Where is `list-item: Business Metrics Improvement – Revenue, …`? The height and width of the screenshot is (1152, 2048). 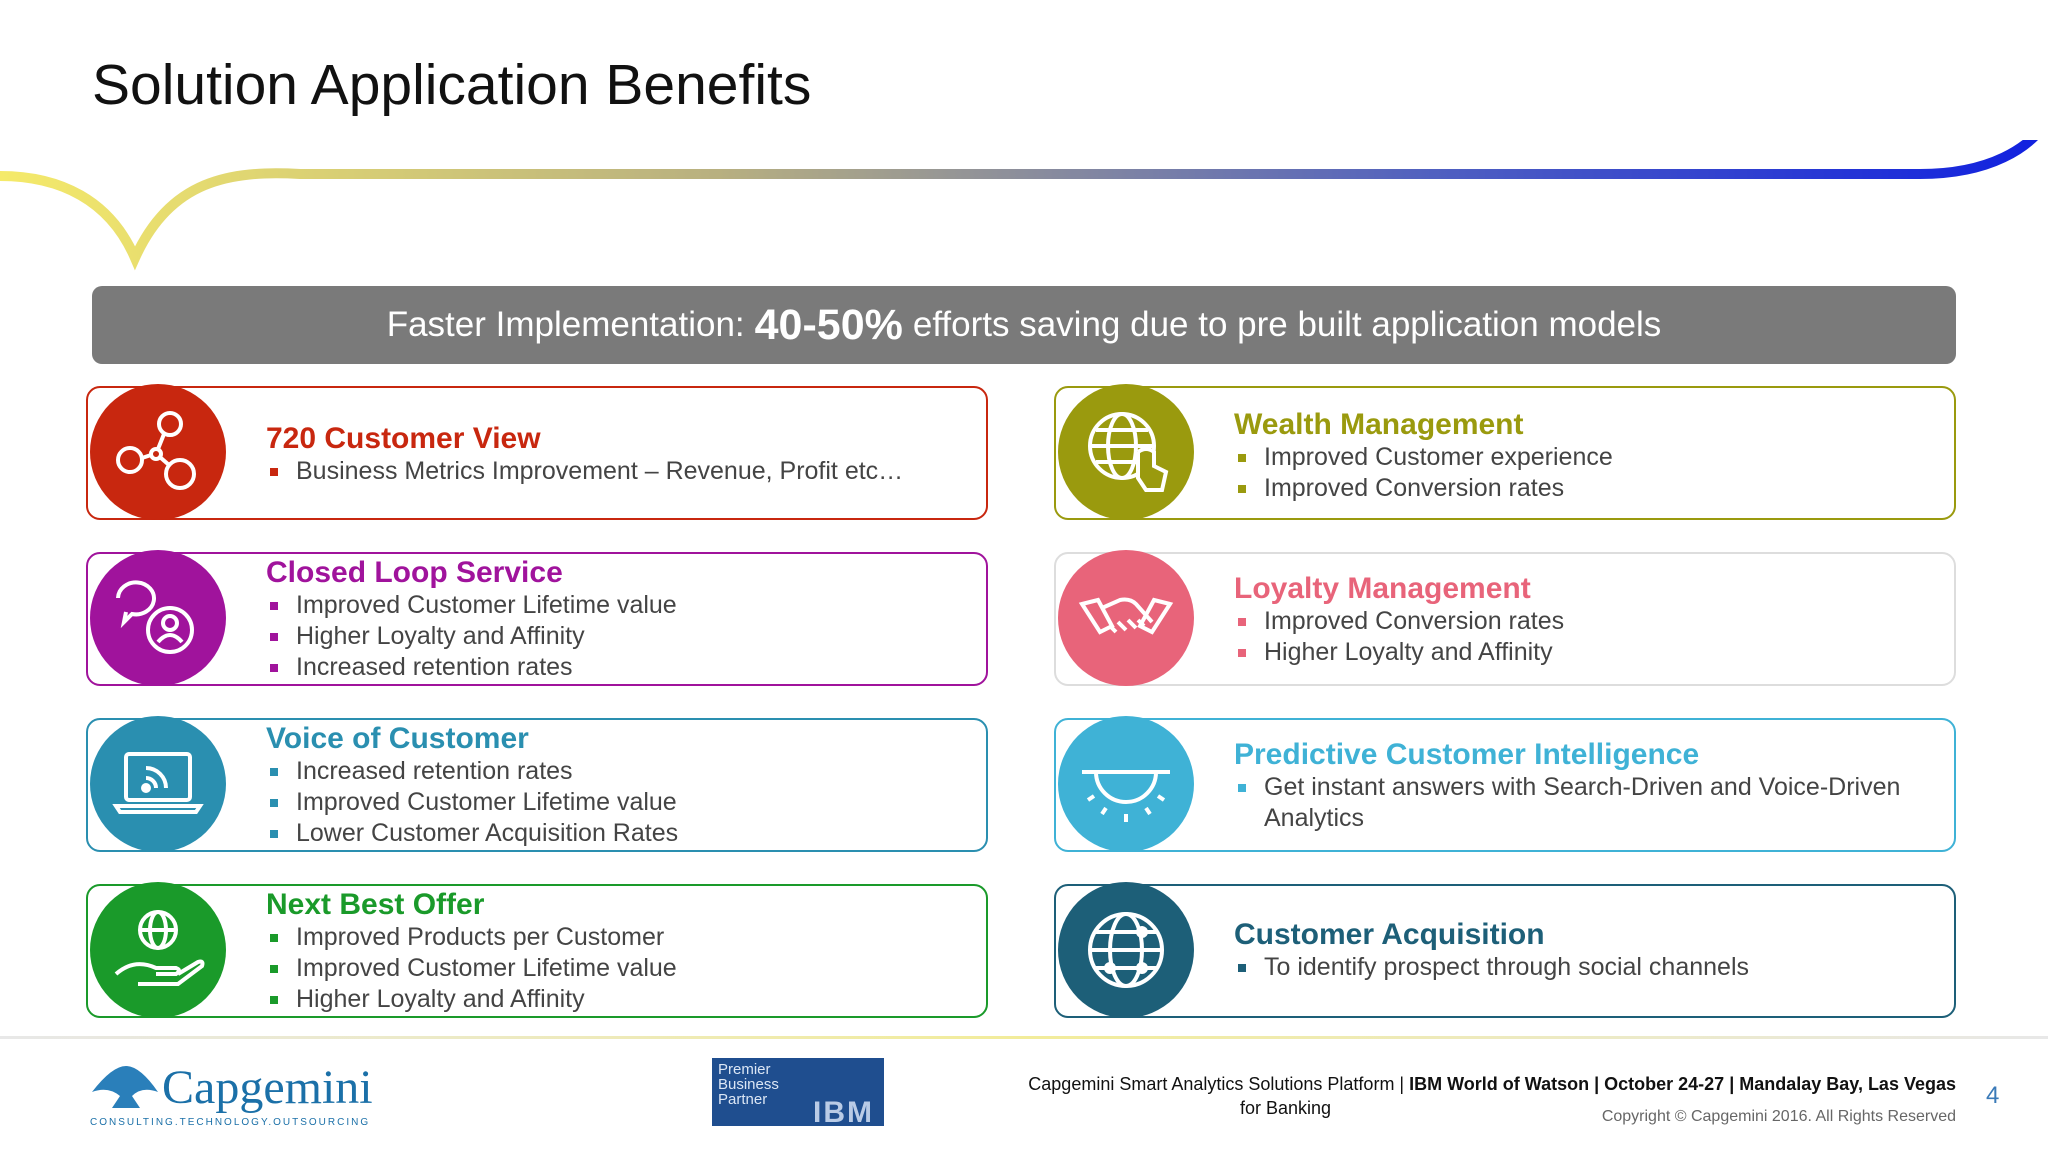 list-item: Business Metrics Improvement – Revenue, … is located at coordinates (584, 471).